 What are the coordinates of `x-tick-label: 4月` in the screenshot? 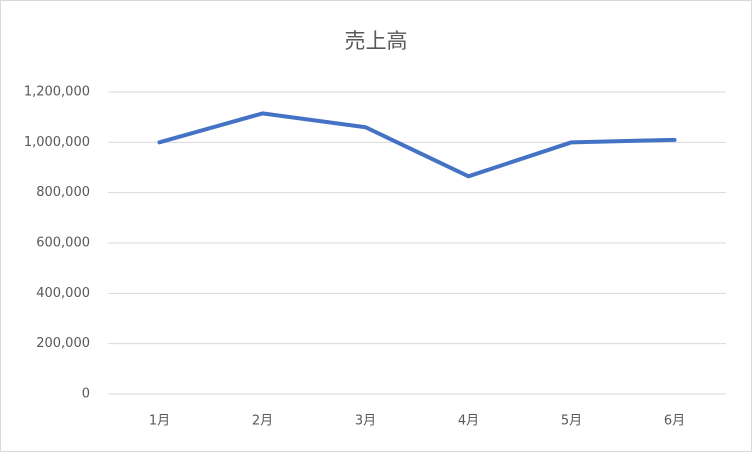 It's located at (468, 421).